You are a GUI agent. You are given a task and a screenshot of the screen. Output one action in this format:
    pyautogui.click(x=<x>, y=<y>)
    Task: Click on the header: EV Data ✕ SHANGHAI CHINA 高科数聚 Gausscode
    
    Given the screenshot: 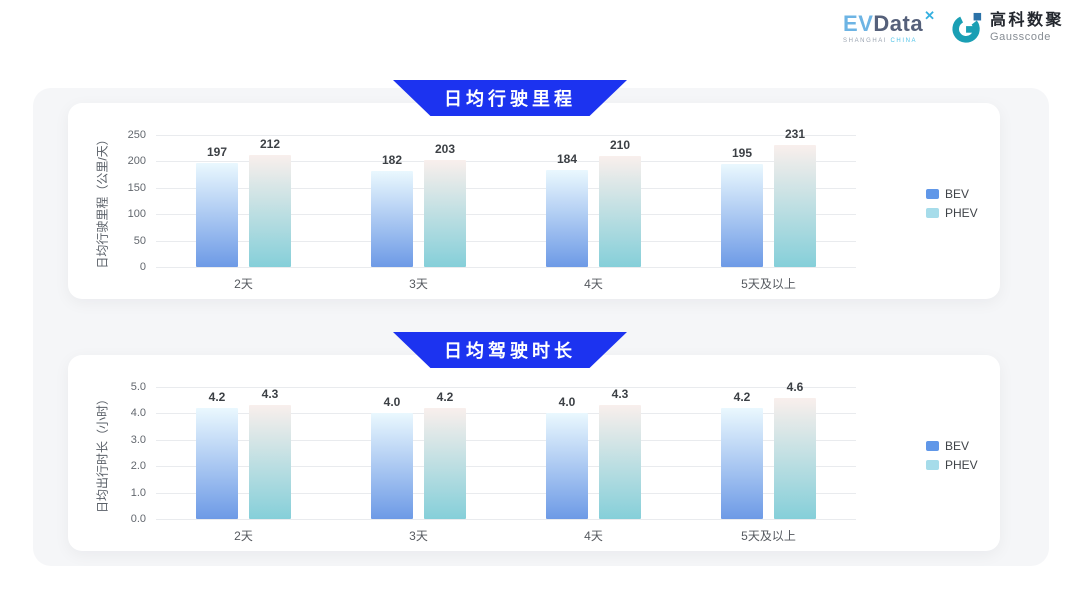 What is the action you would take?
    pyautogui.click(x=953, y=26)
    